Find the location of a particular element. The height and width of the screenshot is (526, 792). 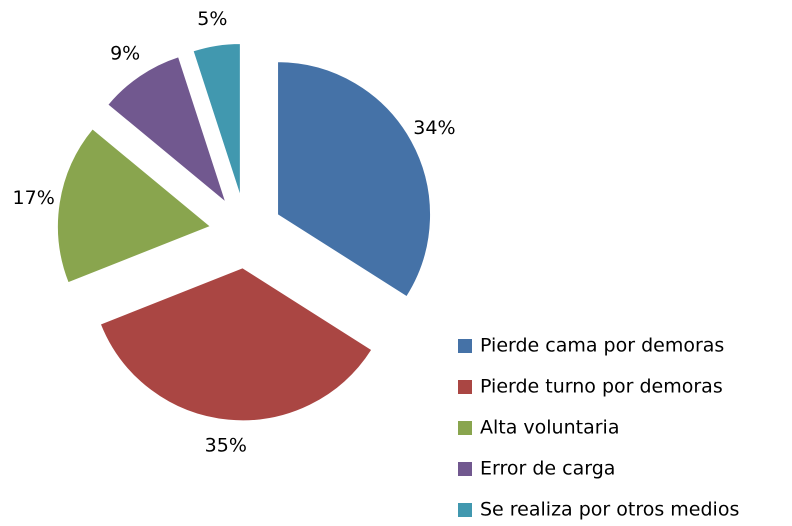

legend-label: Alta voluntaria is located at coordinates (549, 428).